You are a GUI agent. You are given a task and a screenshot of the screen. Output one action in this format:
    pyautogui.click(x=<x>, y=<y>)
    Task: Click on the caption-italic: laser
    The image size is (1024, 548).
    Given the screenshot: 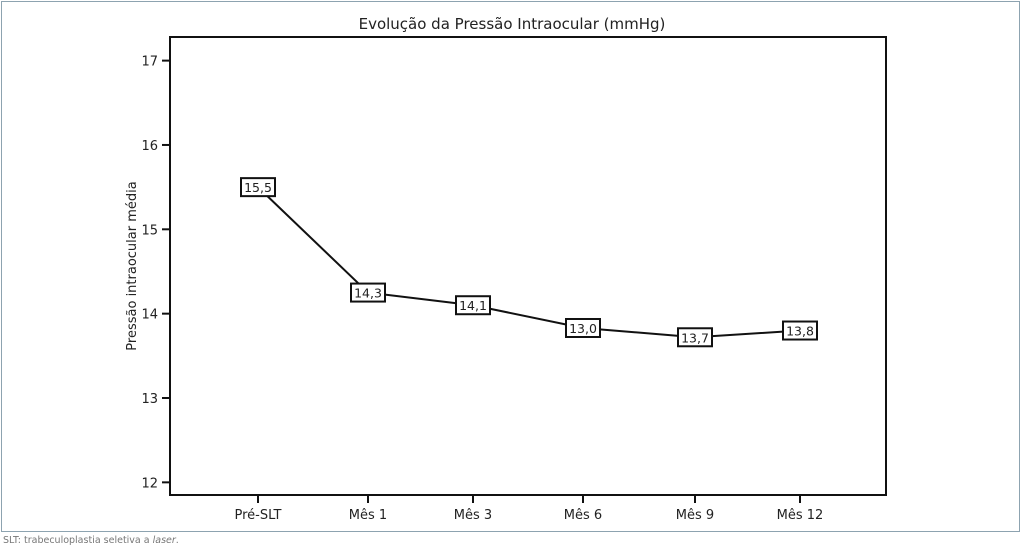 What is the action you would take?
    pyautogui.click(x=164, y=540)
    